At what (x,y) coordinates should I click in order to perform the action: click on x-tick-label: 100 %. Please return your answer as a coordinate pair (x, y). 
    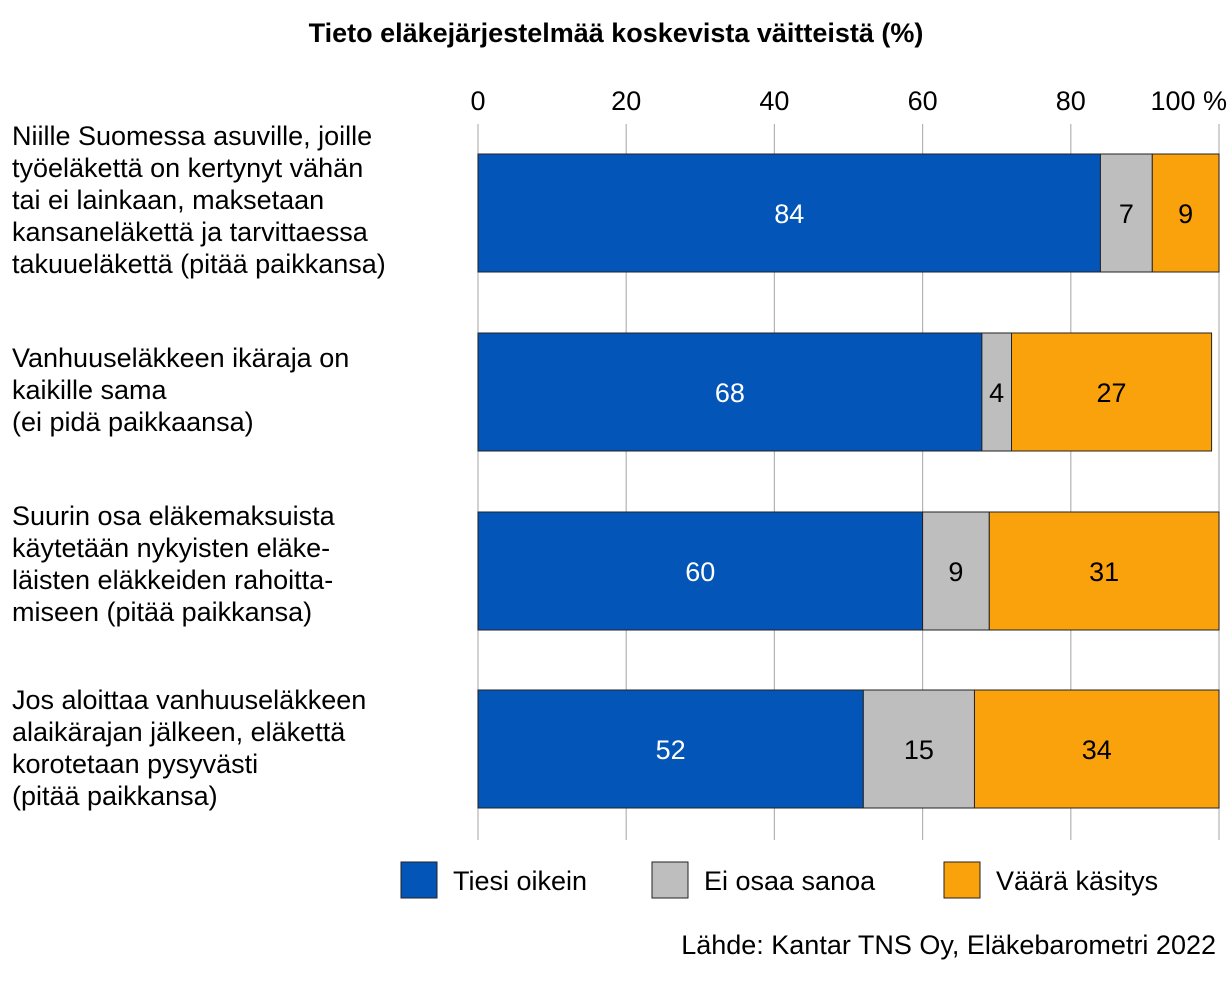
    Looking at the image, I should click on (1188, 101).